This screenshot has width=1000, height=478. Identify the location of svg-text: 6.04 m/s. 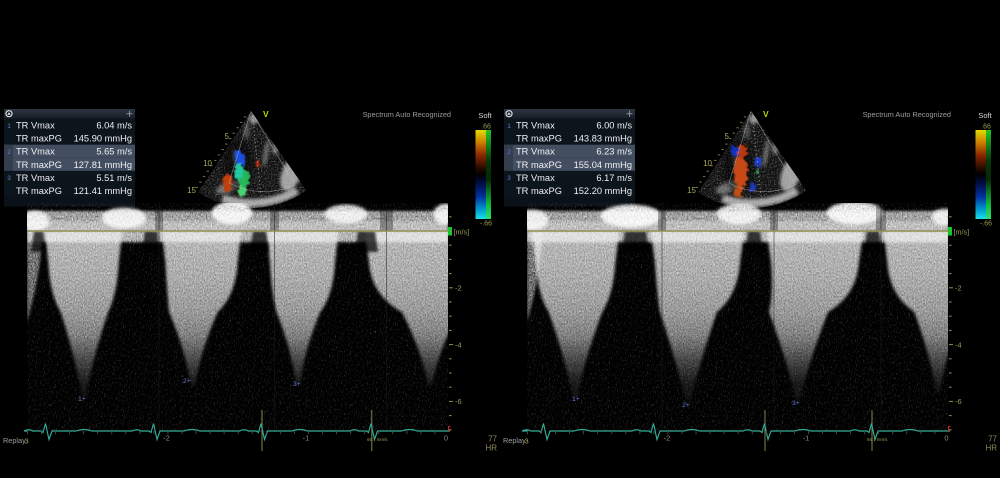
(114, 126).